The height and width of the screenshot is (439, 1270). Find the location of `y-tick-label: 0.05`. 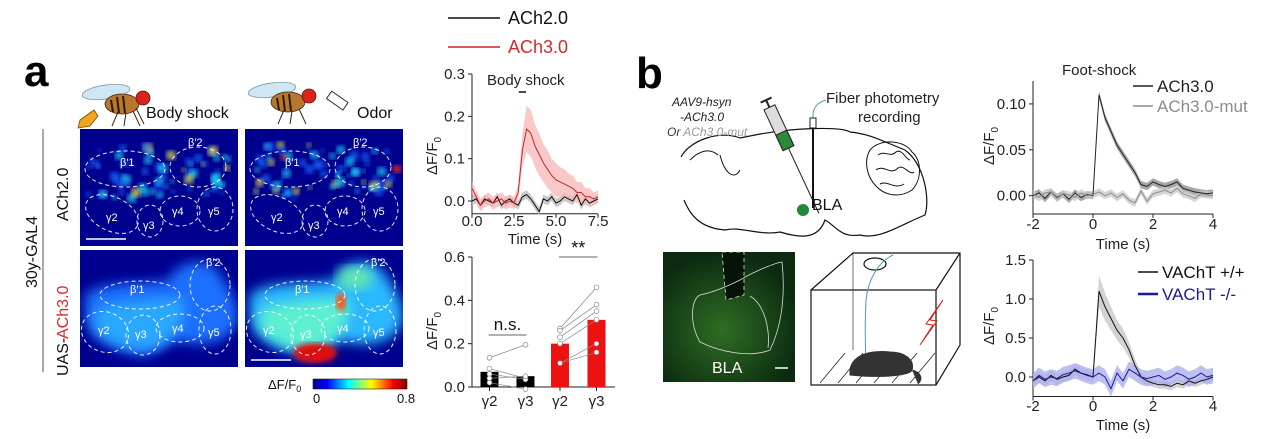

y-tick-label: 0.05 is located at coordinates (1011, 150).